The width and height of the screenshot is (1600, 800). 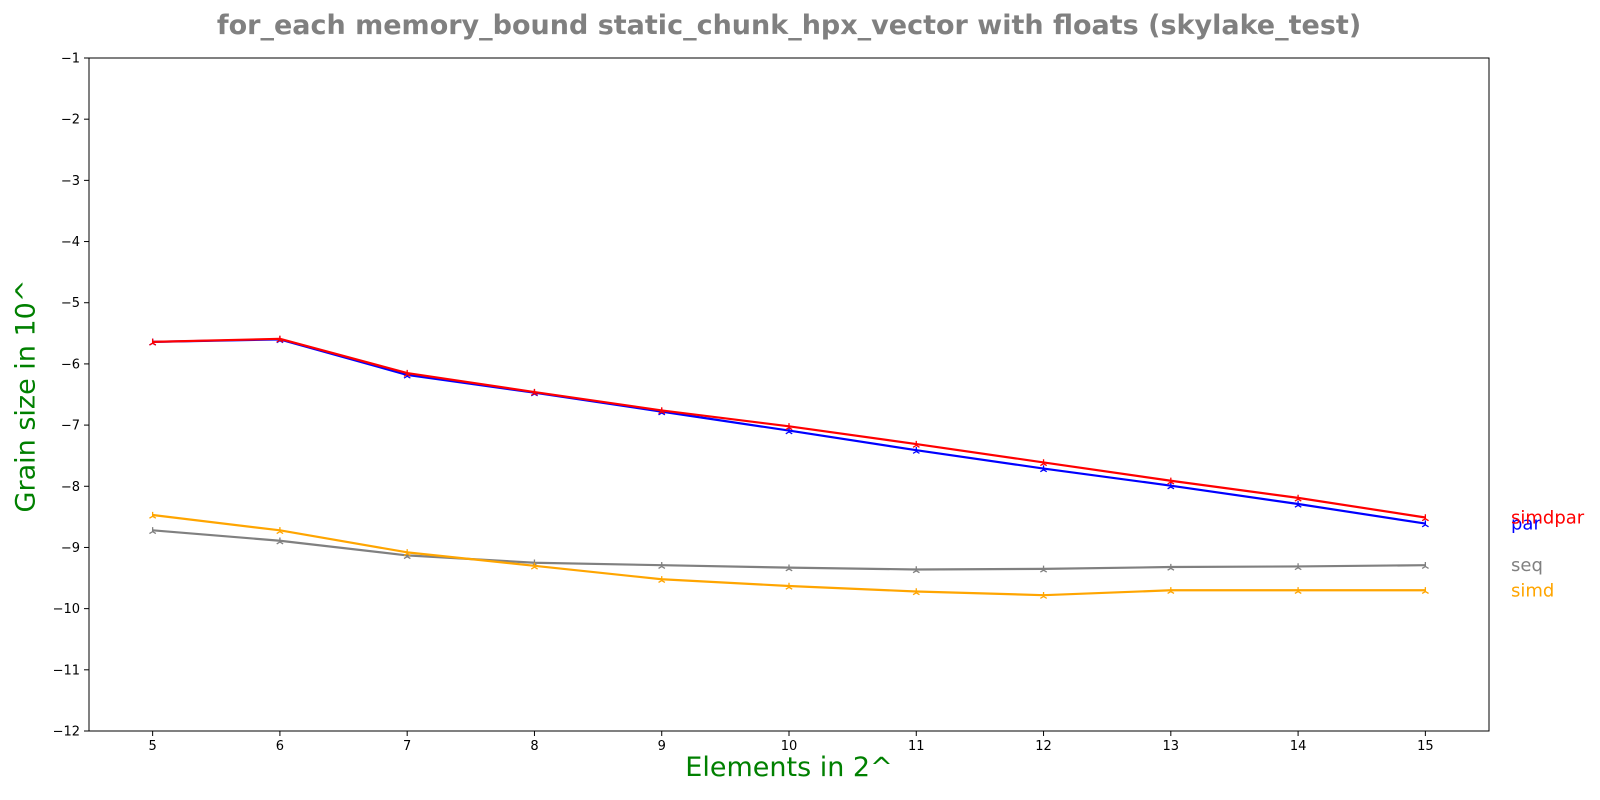 I want to click on series-seq, so click(x=789, y=550).